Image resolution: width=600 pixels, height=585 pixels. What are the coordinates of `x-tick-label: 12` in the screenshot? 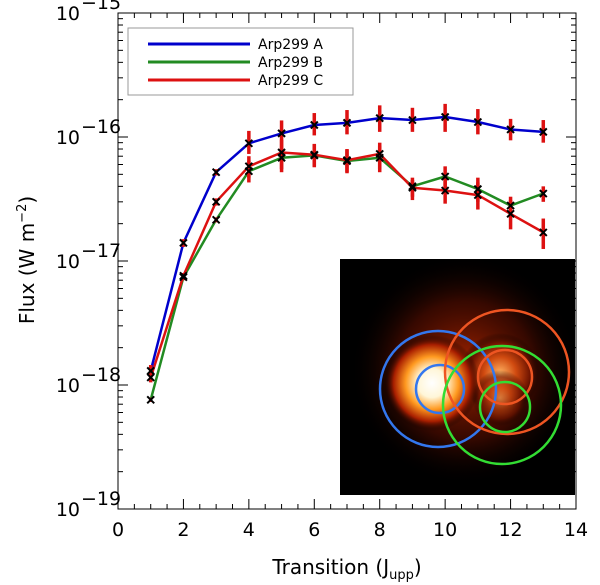 It's located at (510, 530).